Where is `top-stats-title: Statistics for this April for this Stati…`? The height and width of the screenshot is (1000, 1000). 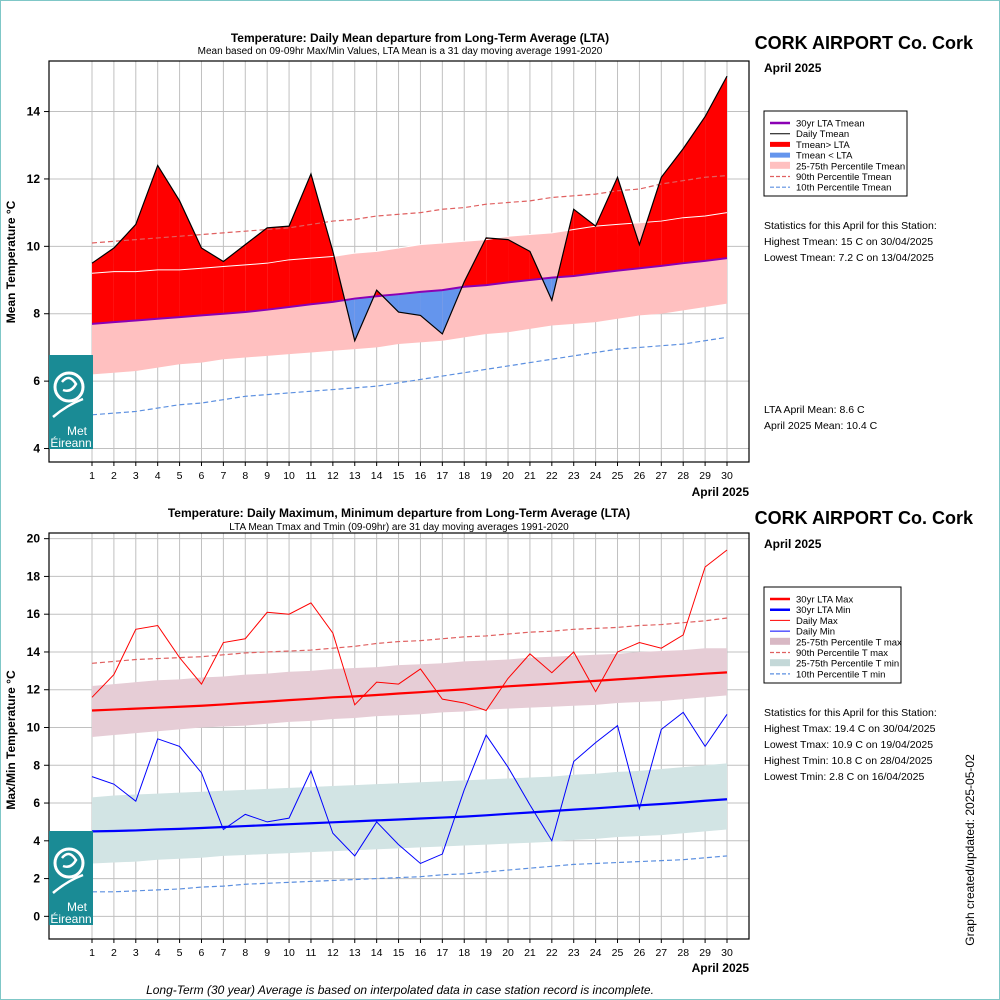 top-stats-title: Statistics for this April for this Stati… is located at coordinates (850, 226).